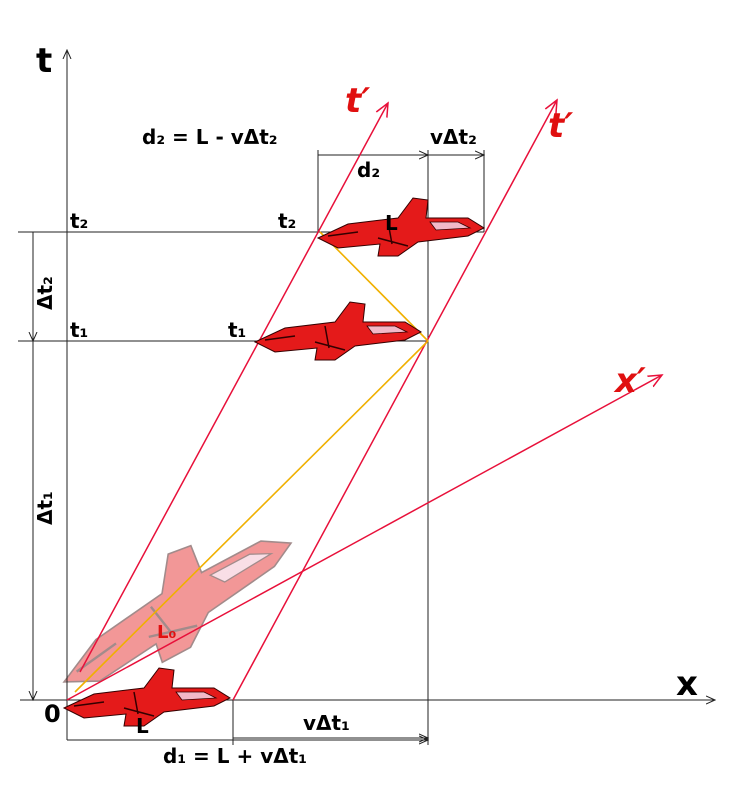  I want to click on x-prime-label: x′, so click(629, 381).